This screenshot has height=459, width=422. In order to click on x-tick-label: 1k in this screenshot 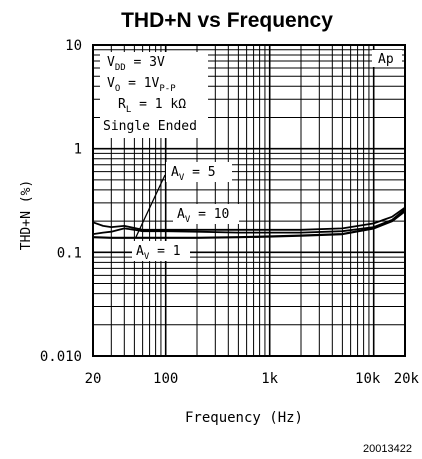, I will do `click(269, 379)`.